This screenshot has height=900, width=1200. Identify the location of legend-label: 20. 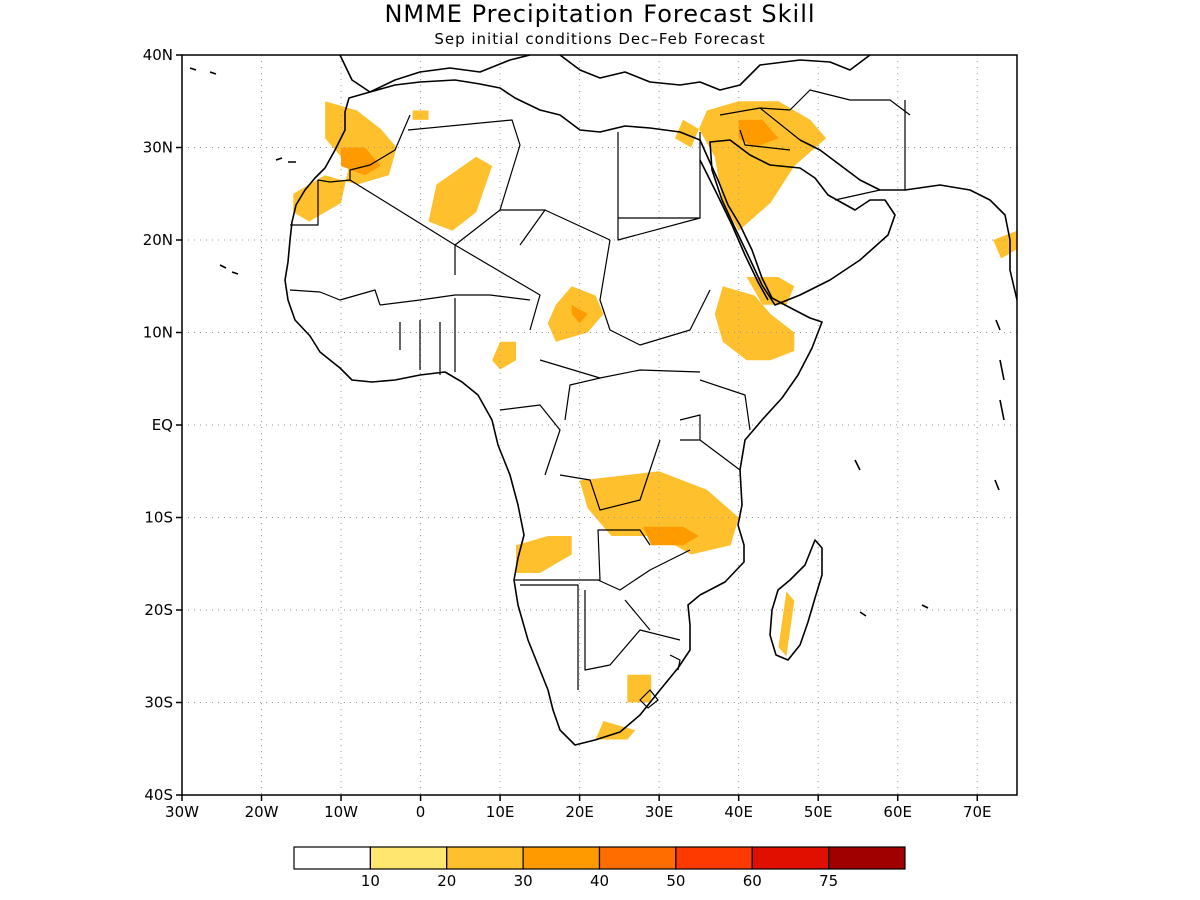
(446, 881).